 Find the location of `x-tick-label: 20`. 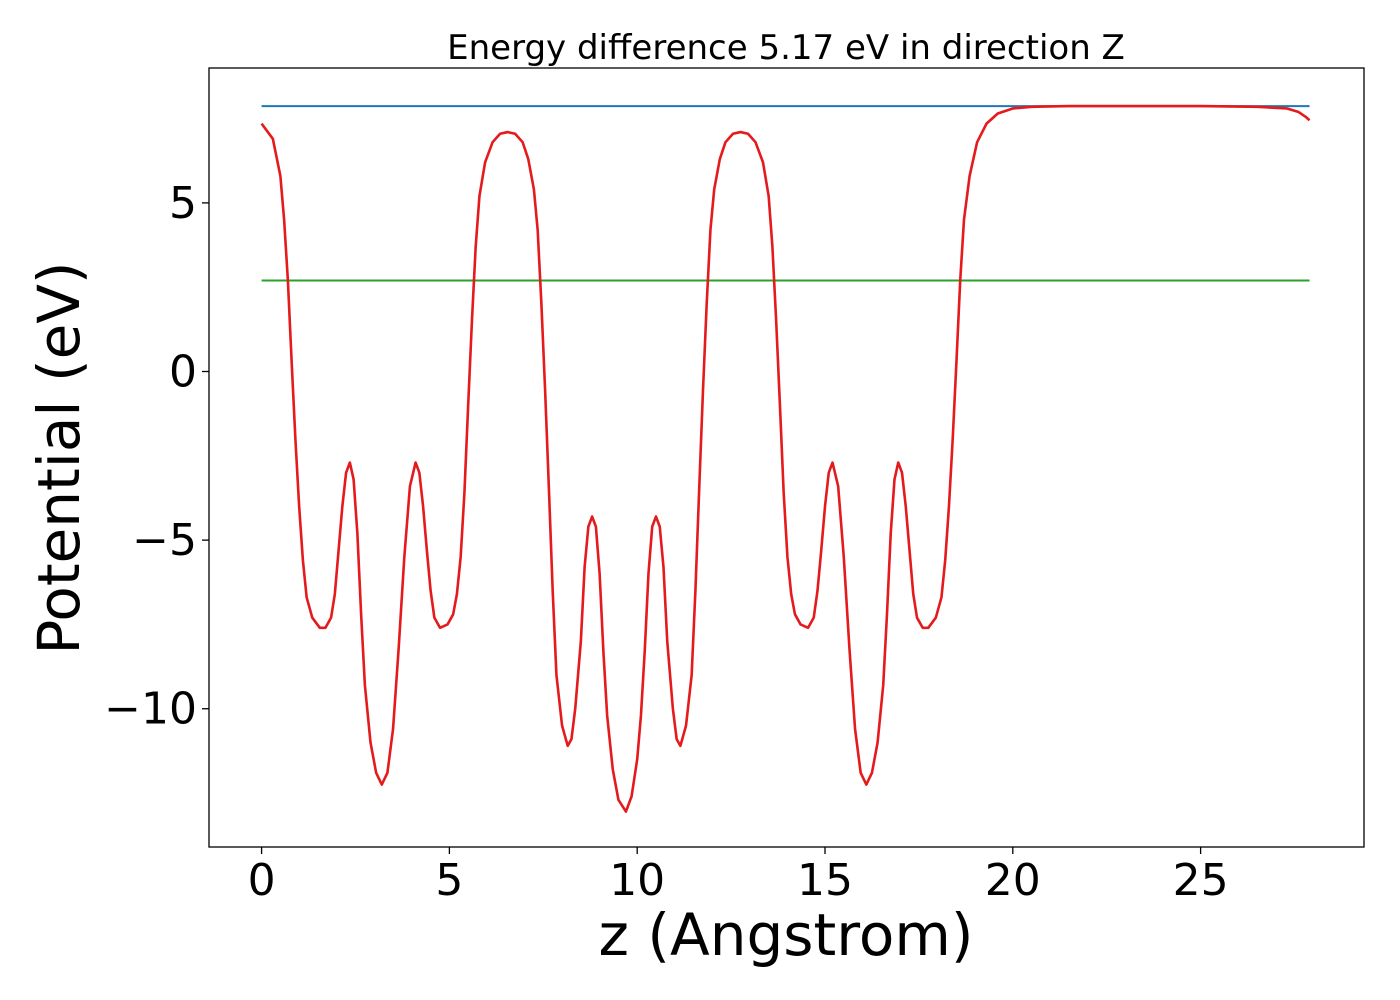

x-tick-label: 20 is located at coordinates (1013, 880).